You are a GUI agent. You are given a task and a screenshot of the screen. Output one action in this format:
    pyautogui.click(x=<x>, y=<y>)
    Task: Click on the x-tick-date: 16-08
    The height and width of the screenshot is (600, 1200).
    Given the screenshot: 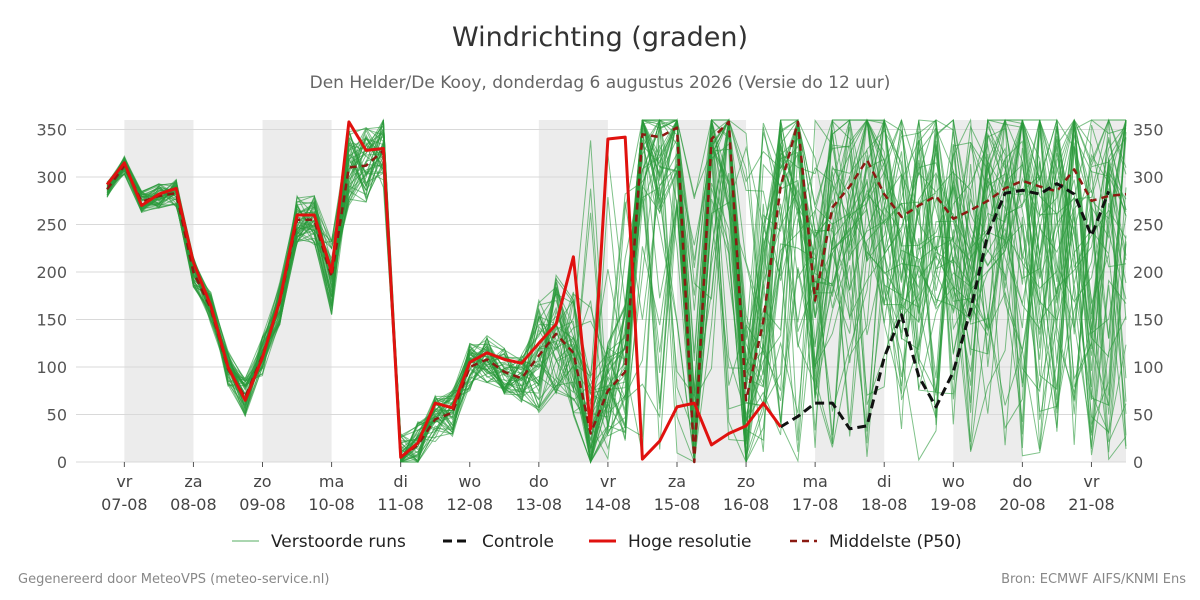 What is the action you would take?
    pyautogui.click(x=746, y=504)
    